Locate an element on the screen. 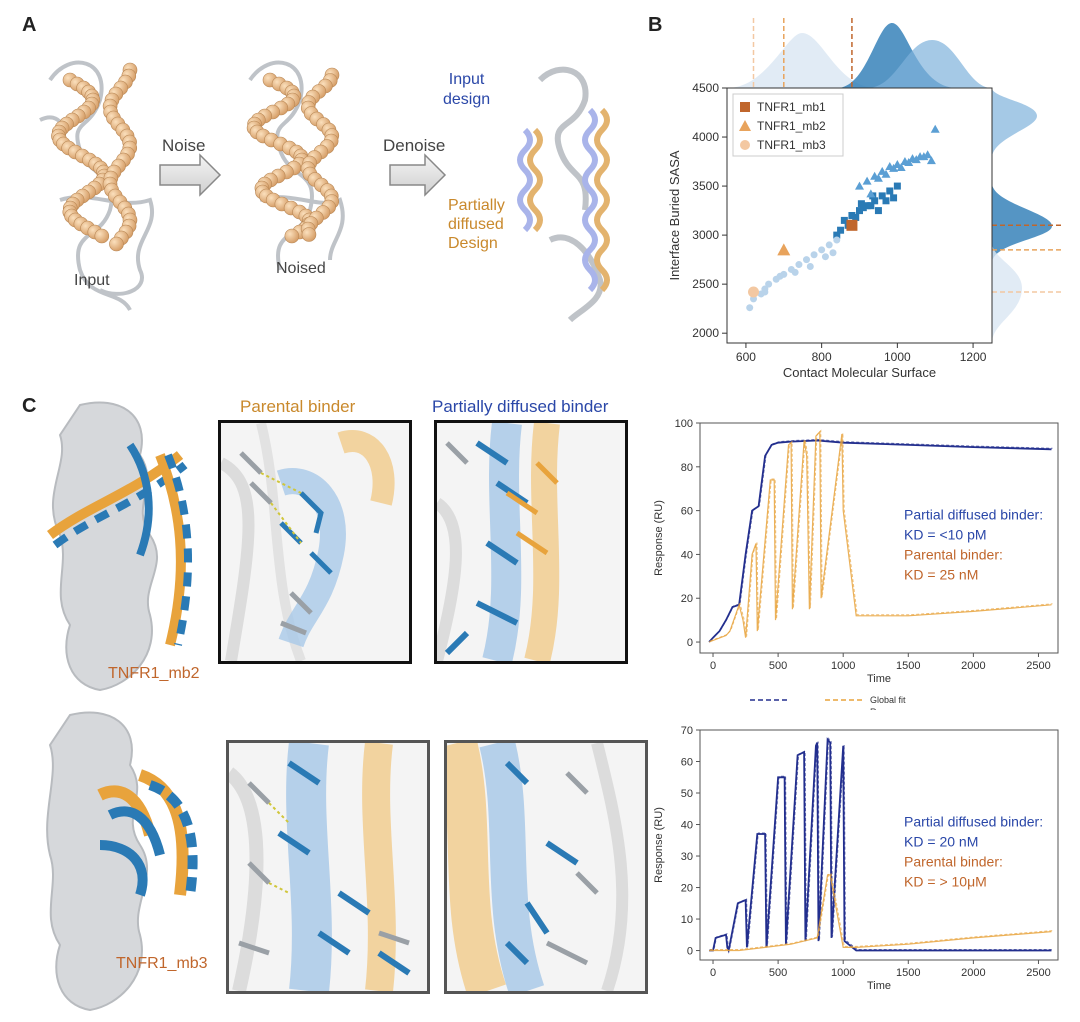 The image size is (1080, 1022). x-axis-label: Contact Molecular Surface is located at coordinates (859, 372).